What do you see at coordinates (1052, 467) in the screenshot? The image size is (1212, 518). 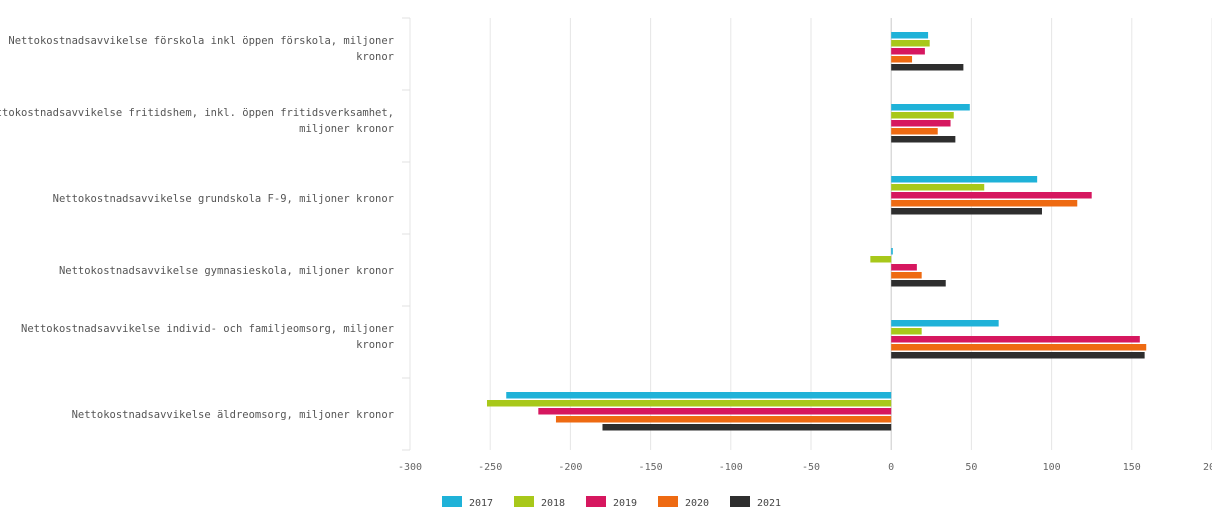 I see `x-tick-label: 100` at bounding box center [1052, 467].